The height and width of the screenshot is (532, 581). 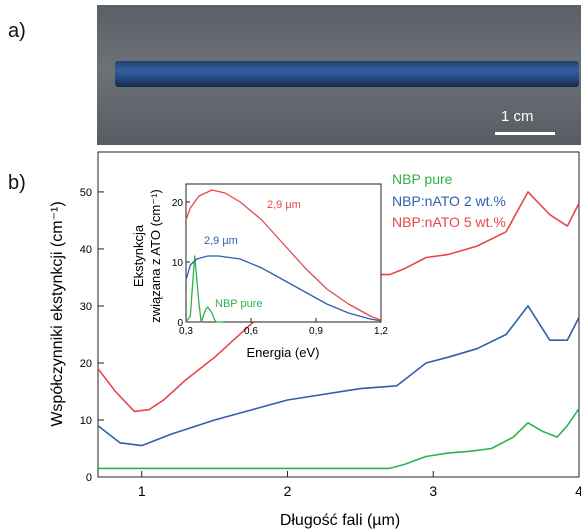 I want to click on inset-plot-frame, so click(x=283, y=253).